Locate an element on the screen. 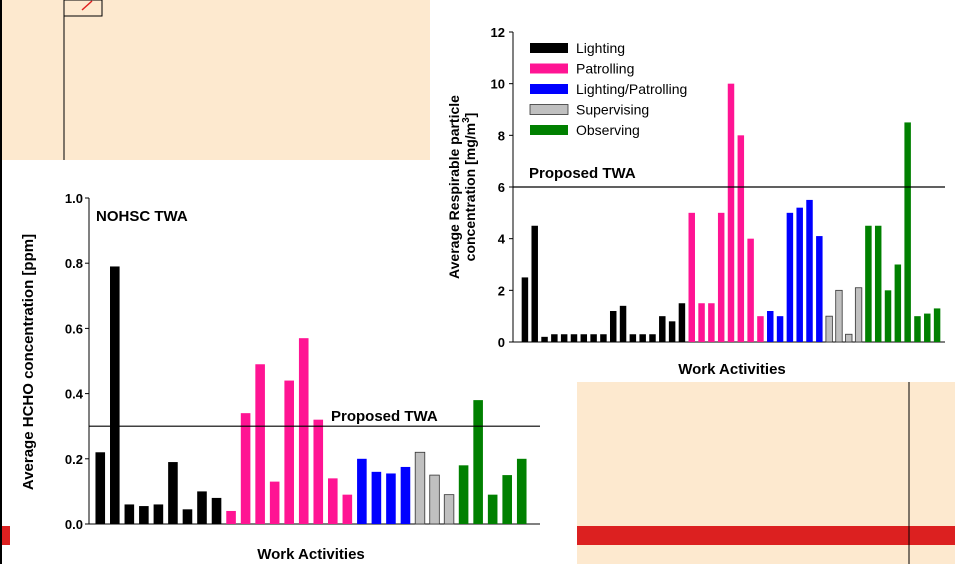 The image size is (955, 564). particle-y-axis-label-line1: Average Respirable particle is located at coordinates (454, 187).